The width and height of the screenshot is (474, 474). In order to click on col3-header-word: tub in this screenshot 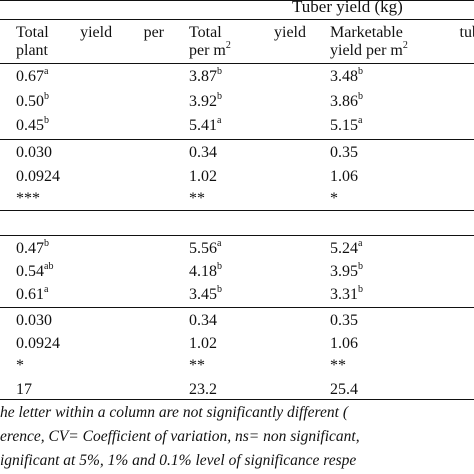, I will do `click(466, 32)`.